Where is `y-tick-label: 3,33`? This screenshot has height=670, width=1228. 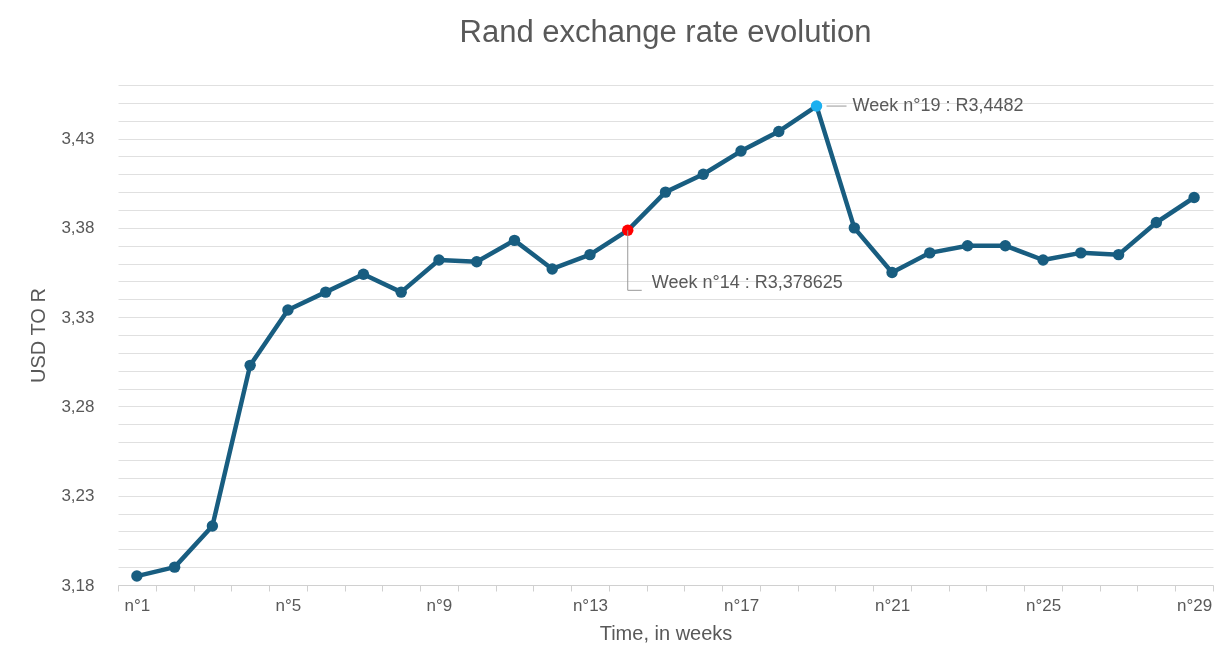
y-tick-label: 3,33 is located at coordinates (78, 317).